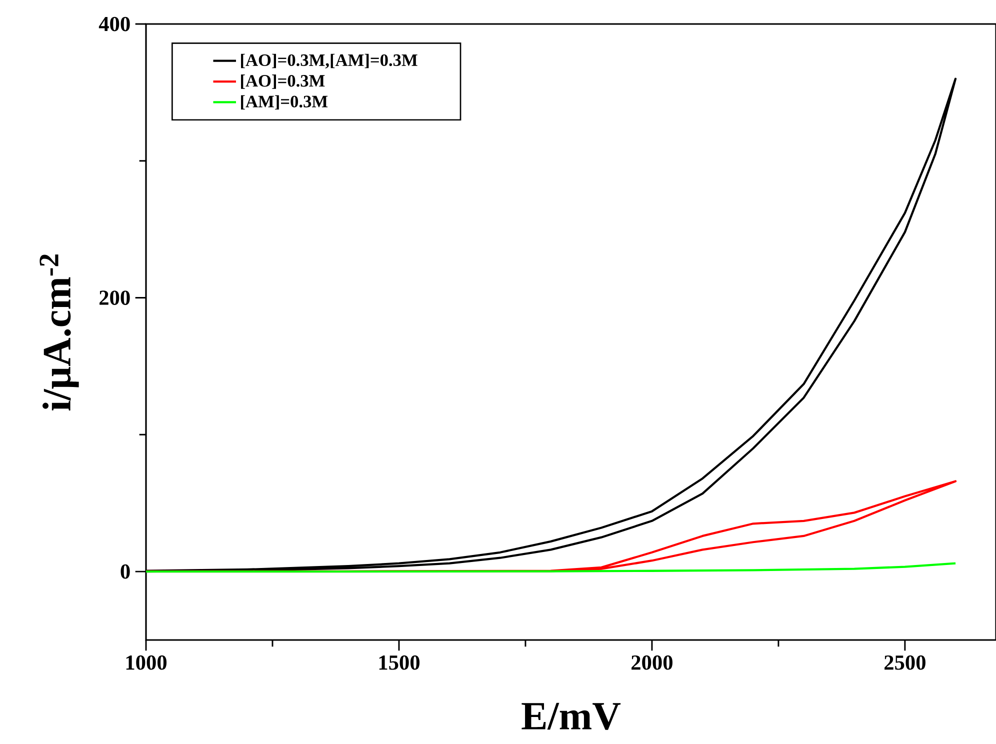 Image resolution: width=996 pixels, height=744 pixels. Describe the element at coordinates (125, 571) in the screenshot. I see `y-tick-label: 0` at that location.